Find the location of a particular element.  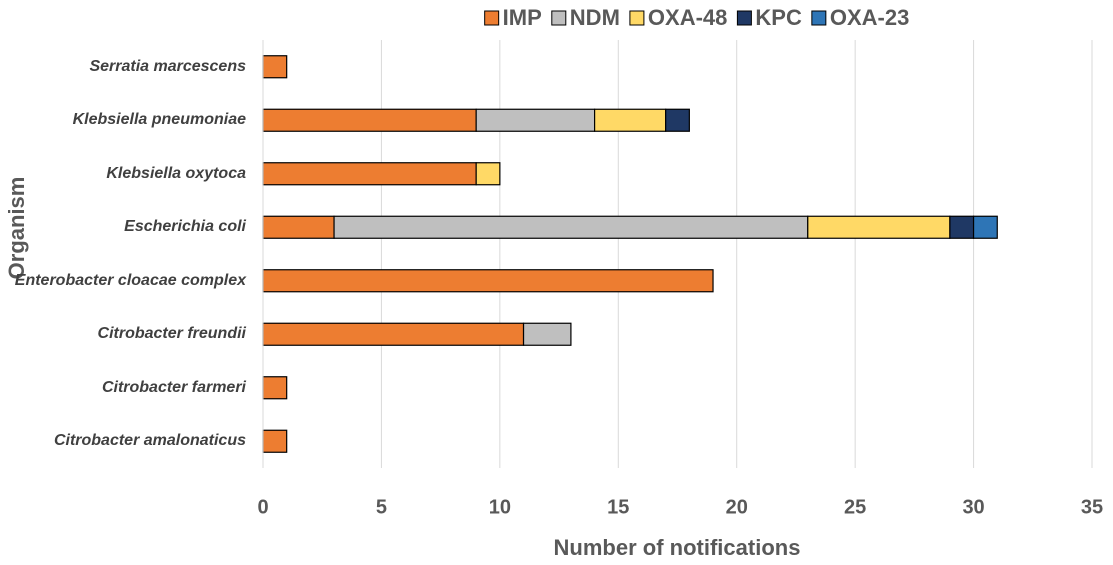

x-tick-label: 5 is located at coordinates (381, 507).